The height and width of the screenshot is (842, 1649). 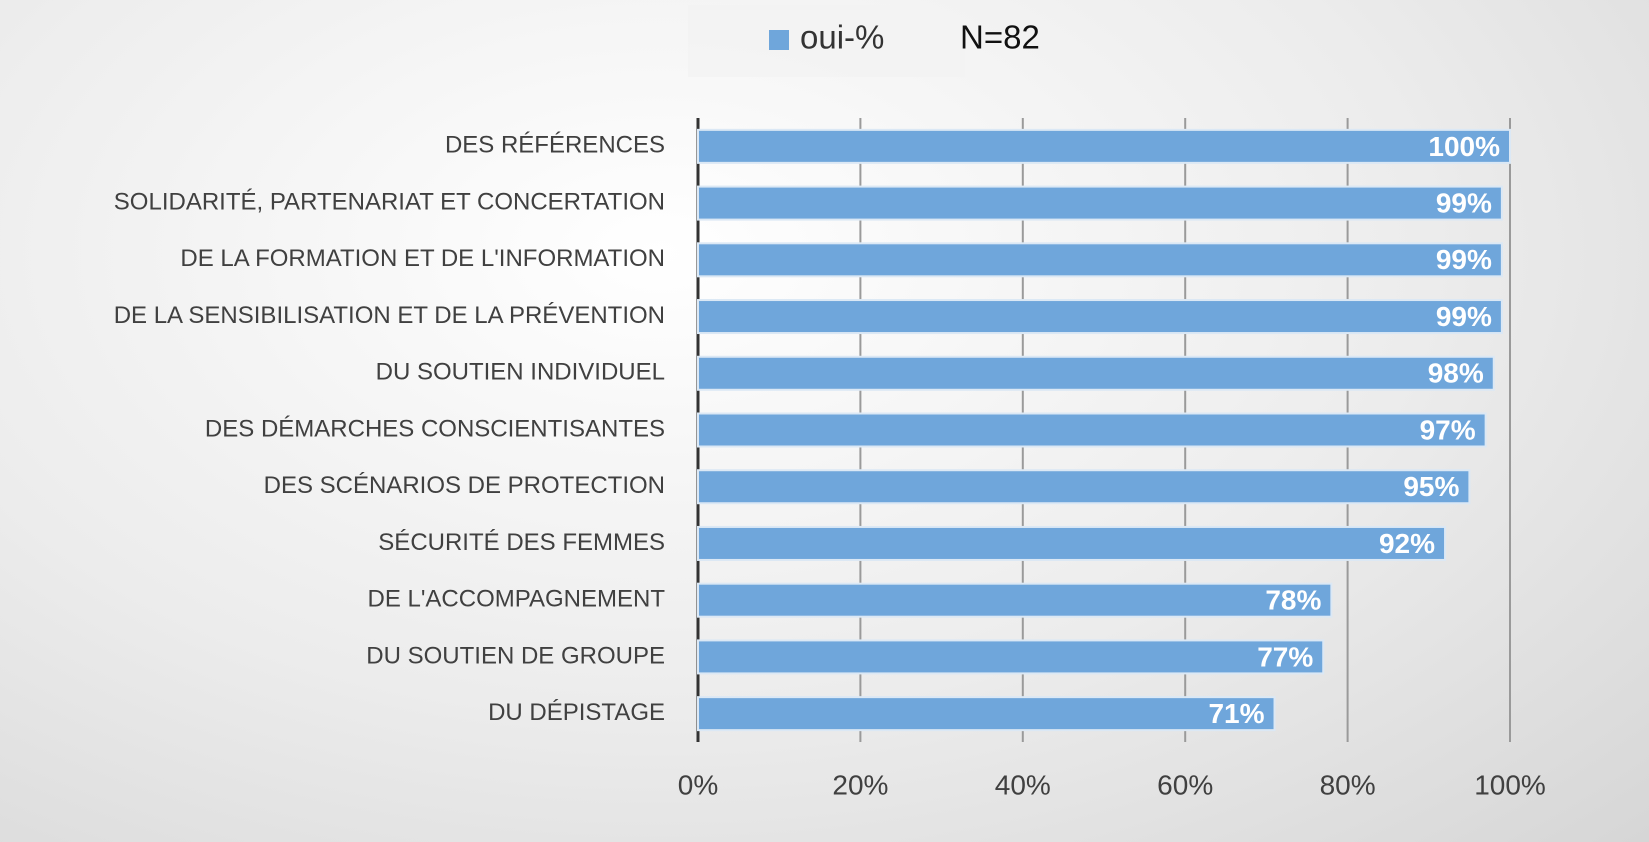 What do you see at coordinates (1236, 713) in the screenshot?
I see `data-label: 71%` at bounding box center [1236, 713].